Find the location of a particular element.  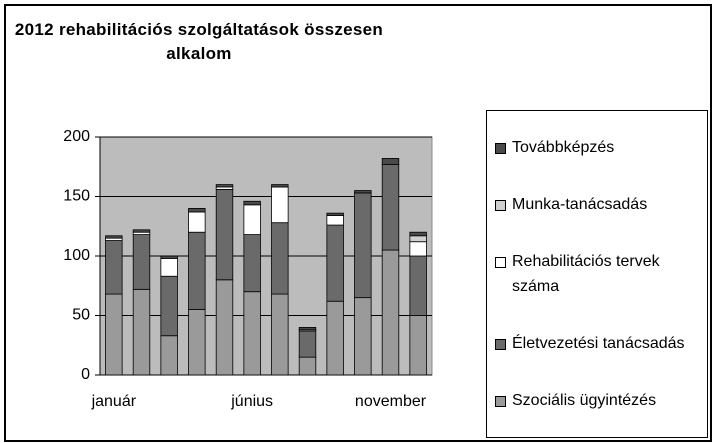

legend-label: Szociális ügyintézés is located at coordinates (584, 400).